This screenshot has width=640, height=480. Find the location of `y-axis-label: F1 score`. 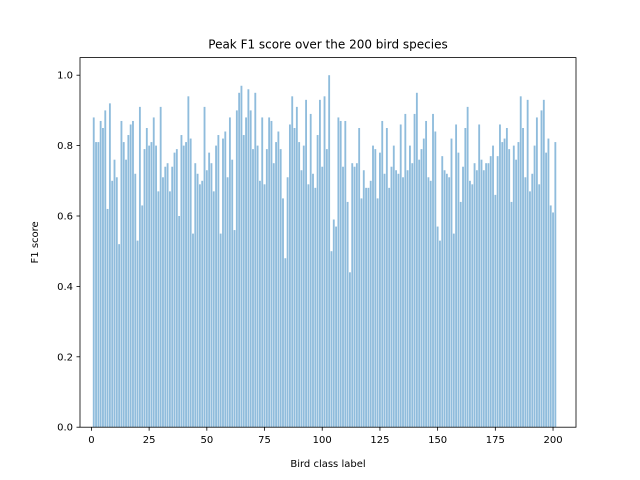

y-axis-label: F1 score is located at coordinates (35, 242).